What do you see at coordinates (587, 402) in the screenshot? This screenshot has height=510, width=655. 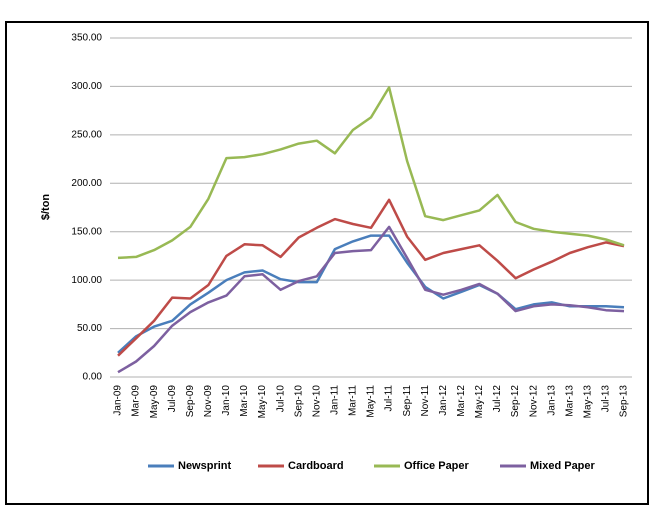 I see `x-tick-label: May-13` at bounding box center [587, 402].